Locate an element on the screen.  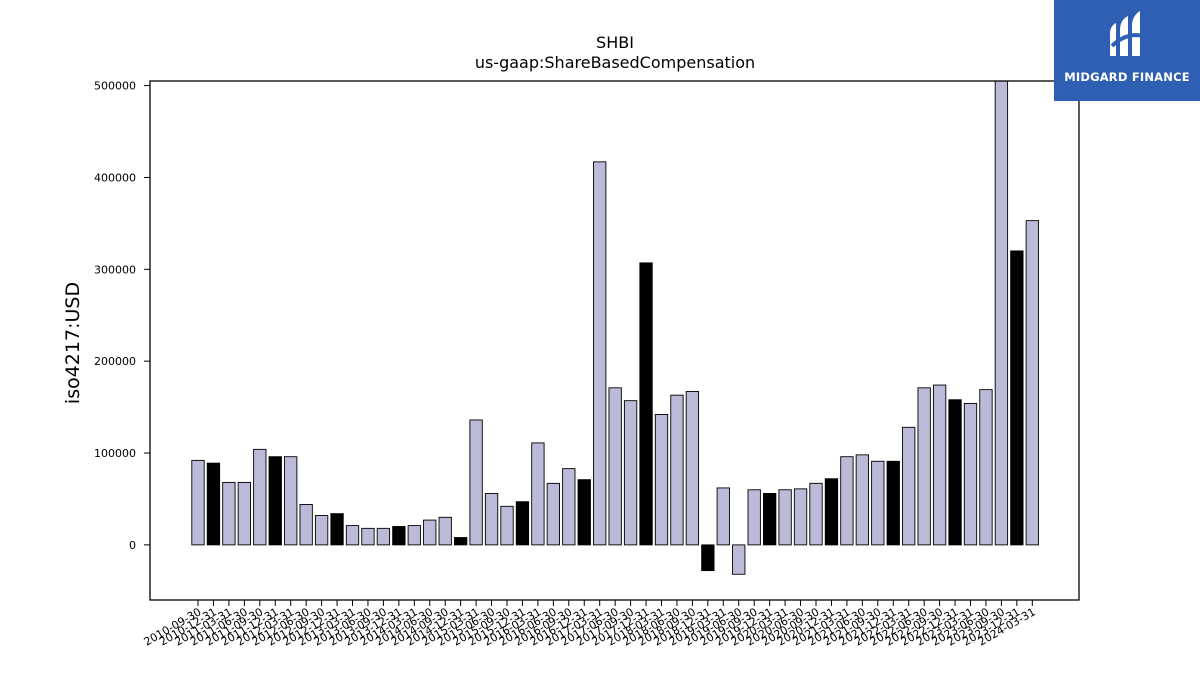
chart-title: SHBI is located at coordinates (615, 42).